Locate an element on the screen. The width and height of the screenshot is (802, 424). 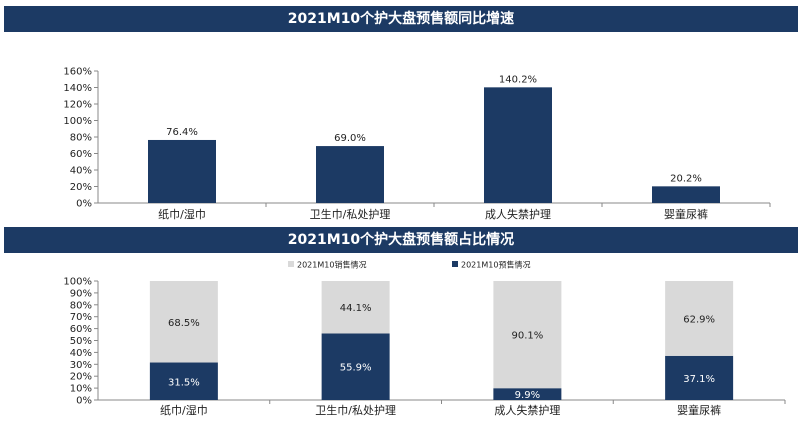
bar-value-label: 140.2% is located at coordinates (518, 79).